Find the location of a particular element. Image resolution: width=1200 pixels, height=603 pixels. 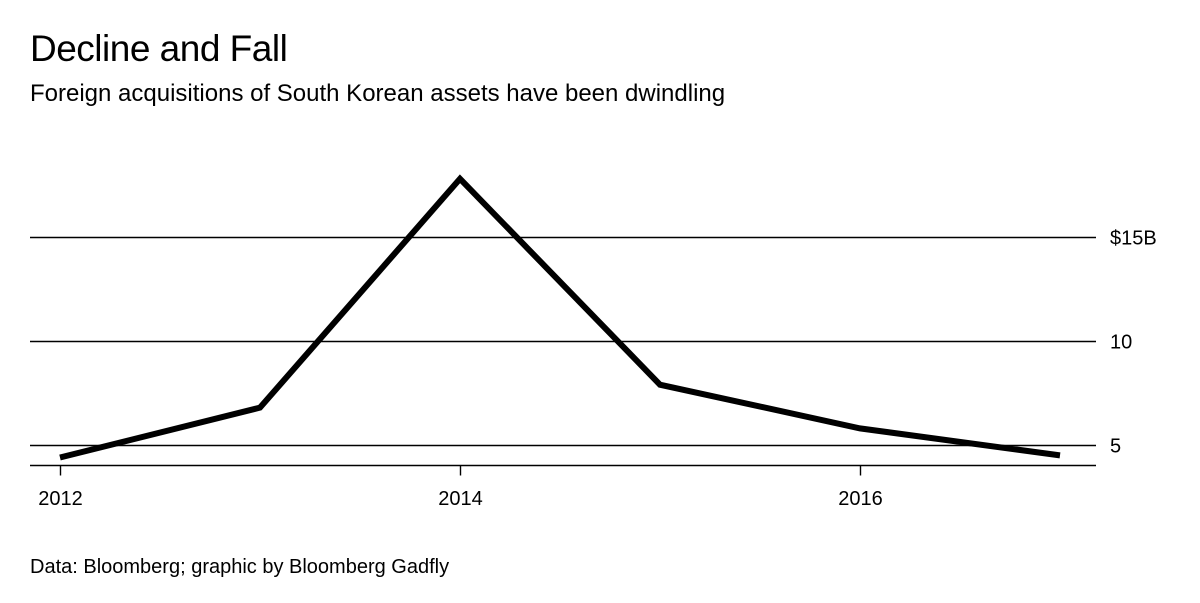

y-axis-labels: 5 10 $15B is located at coordinates (1133, 343).